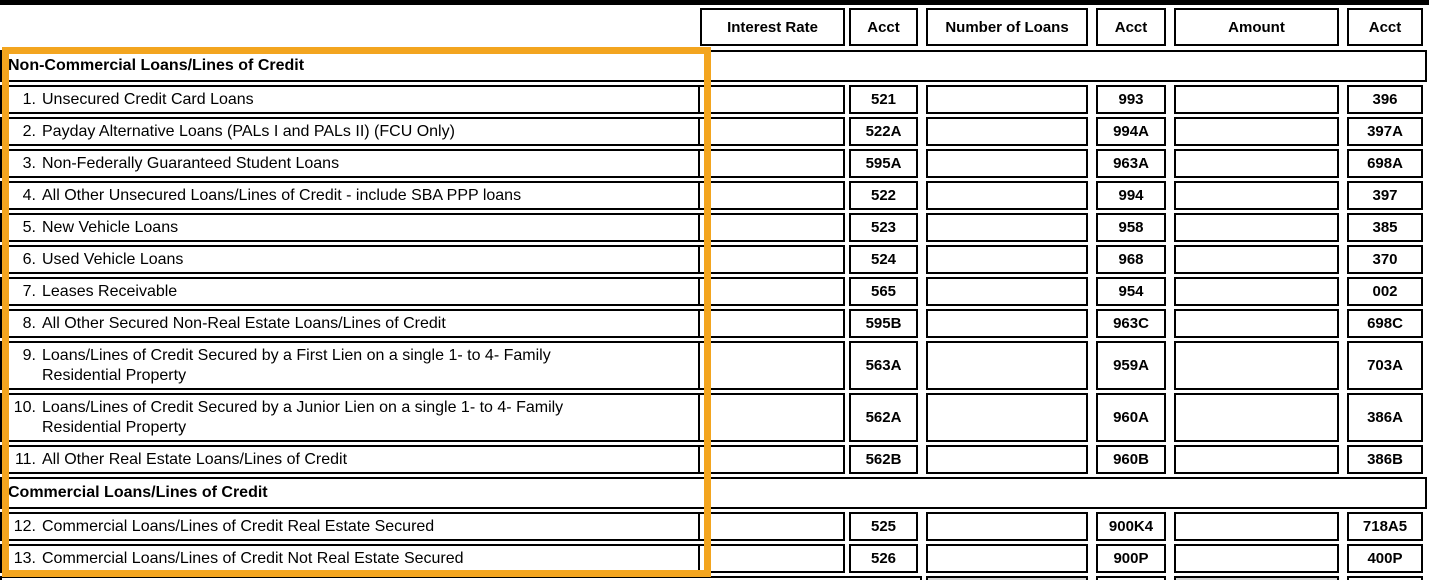 Image resolution: width=1429 pixels, height=580 pixels. Describe the element at coordinates (1131, 131) in the screenshot. I see `acct-code-number-of-loans: 994A` at that location.